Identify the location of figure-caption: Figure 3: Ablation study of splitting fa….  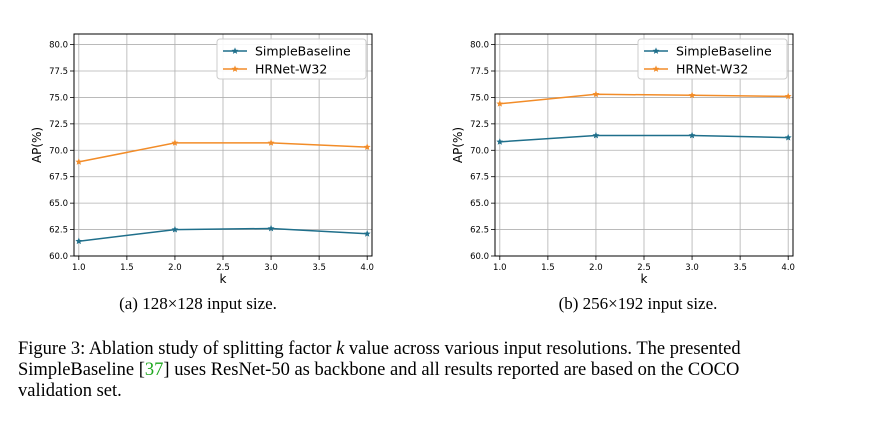
(435, 370).